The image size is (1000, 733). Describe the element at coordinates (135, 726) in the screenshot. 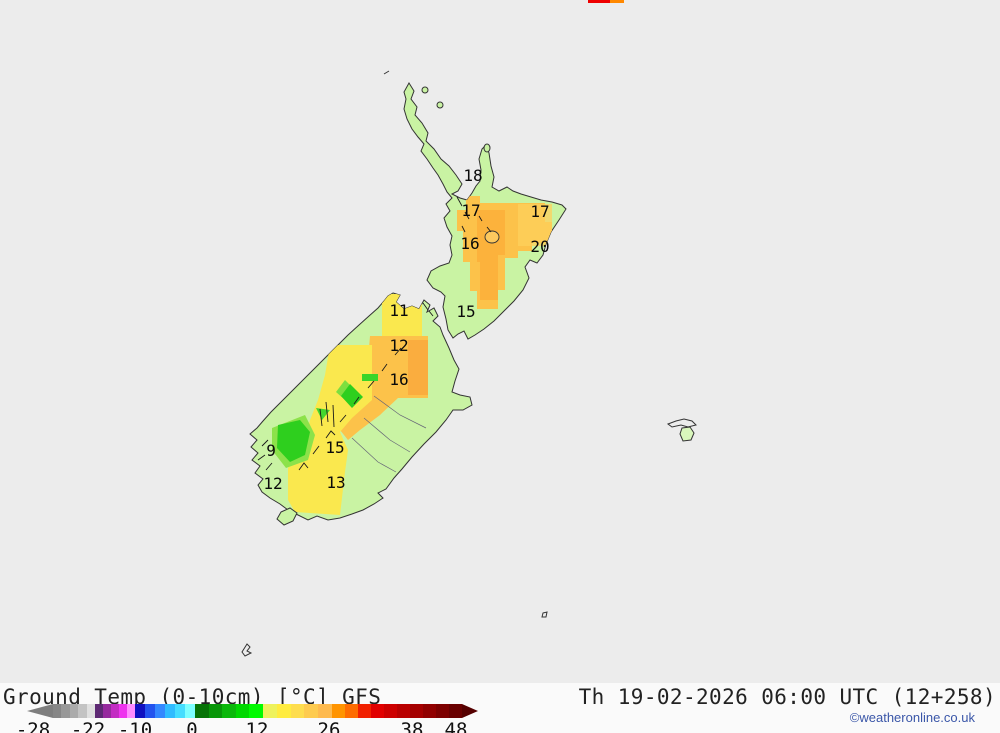

I see `colorbar-tick-label: -10` at that location.